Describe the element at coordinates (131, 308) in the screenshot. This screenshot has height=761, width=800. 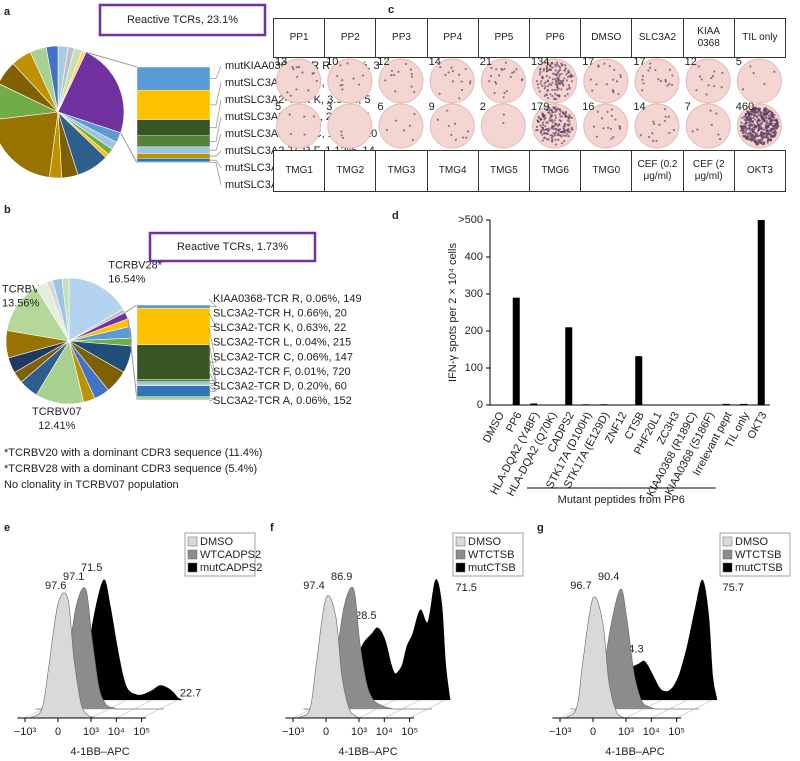
I see `connector` at that location.